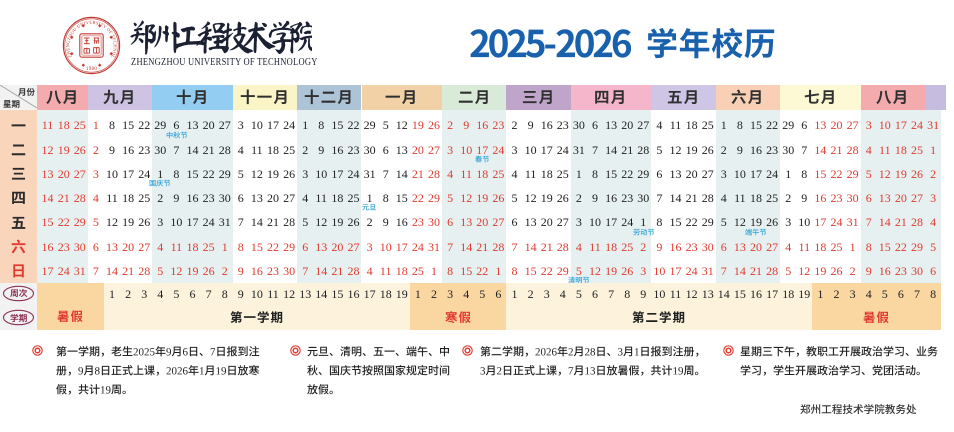  What do you see at coordinates (91, 69) in the screenshot?
I see `svg-text: · 1980 ·` at bounding box center [91, 69].